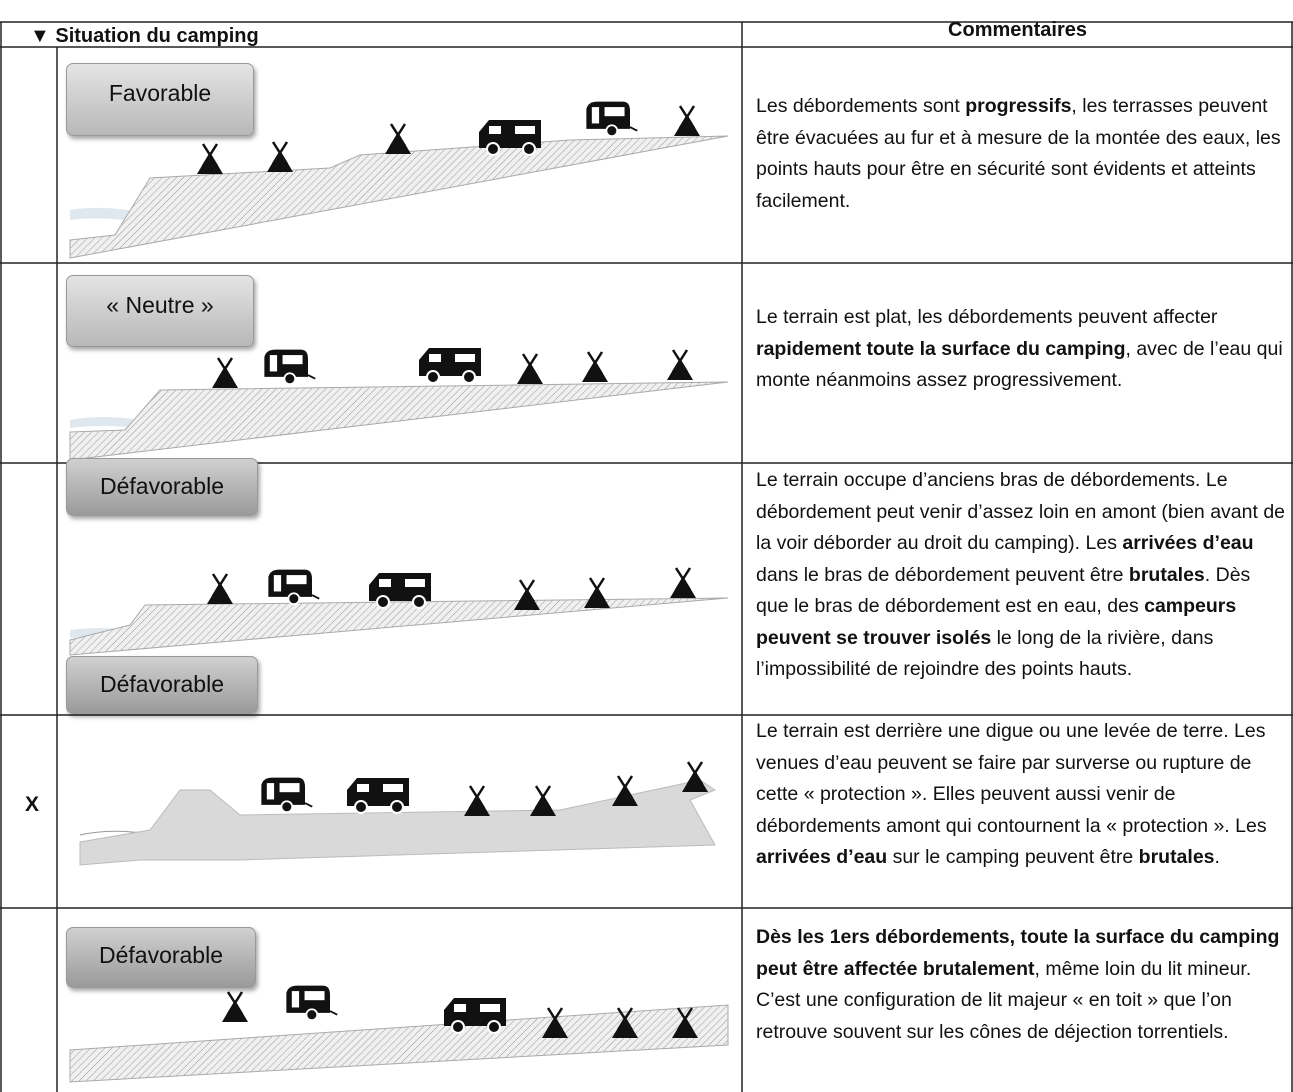 Image resolution: width=1293 pixels, height=1092 pixels. Describe the element at coordinates (1017, 30) in the screenshot. I see `header-comments: Commentaires` at that location.